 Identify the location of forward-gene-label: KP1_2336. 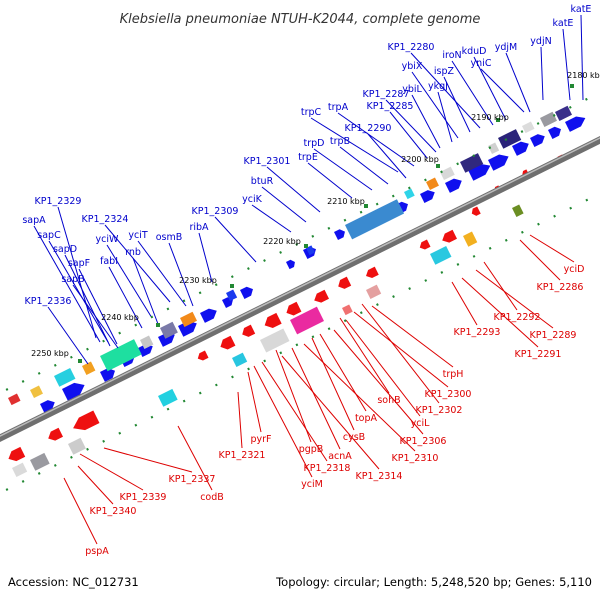
(48, 301).